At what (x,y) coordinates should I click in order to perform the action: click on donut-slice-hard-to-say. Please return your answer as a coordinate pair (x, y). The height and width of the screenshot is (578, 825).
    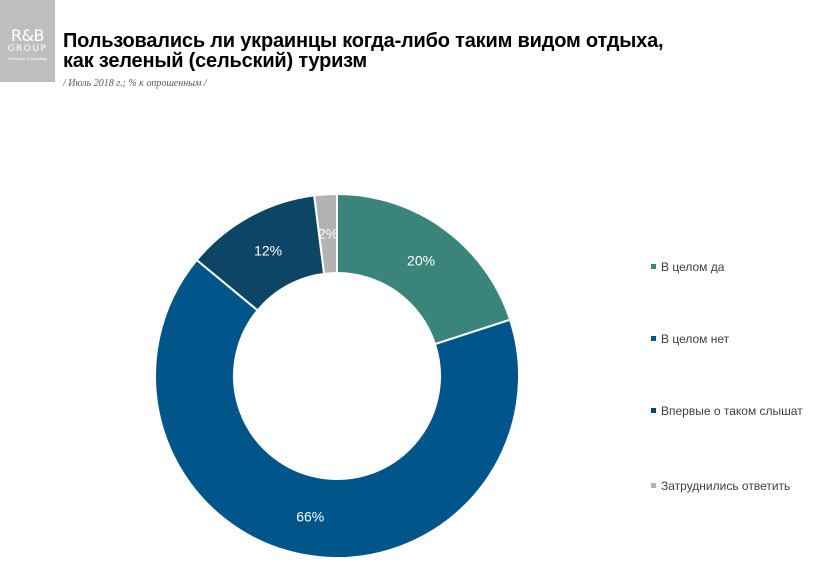
    Looking at the image, I should click on (325, 233).